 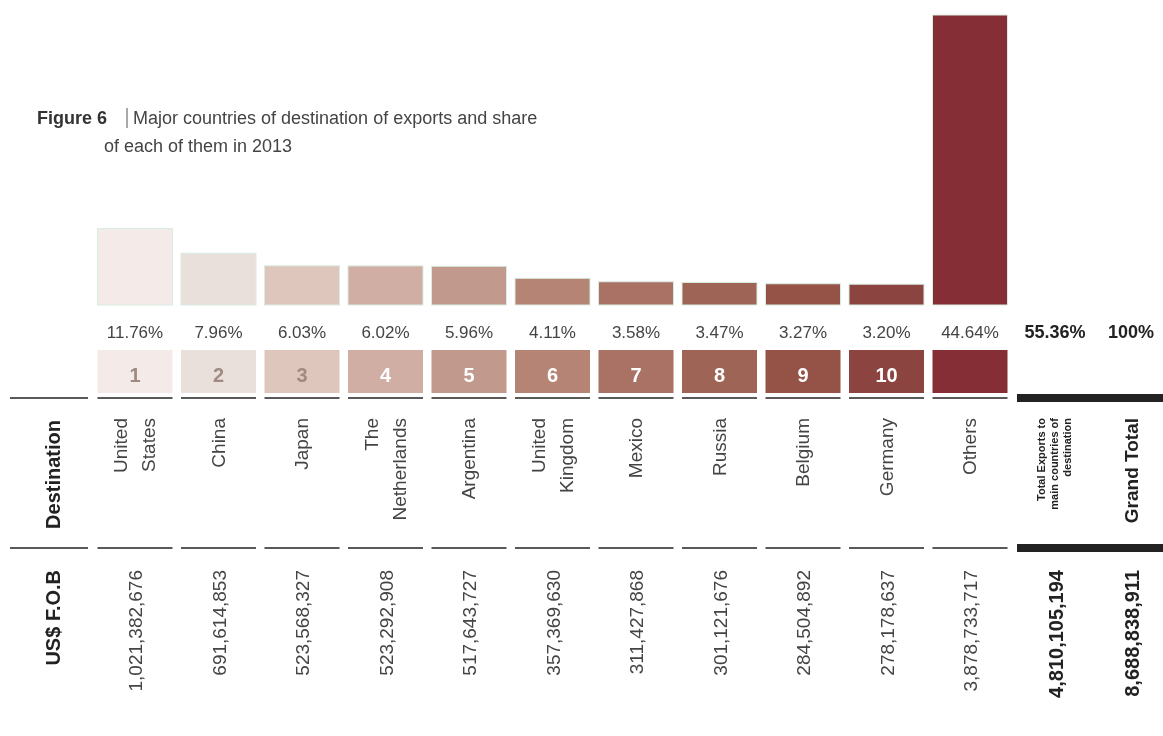 I want to click on text: 523,292,908, so click(x=386, y=623).